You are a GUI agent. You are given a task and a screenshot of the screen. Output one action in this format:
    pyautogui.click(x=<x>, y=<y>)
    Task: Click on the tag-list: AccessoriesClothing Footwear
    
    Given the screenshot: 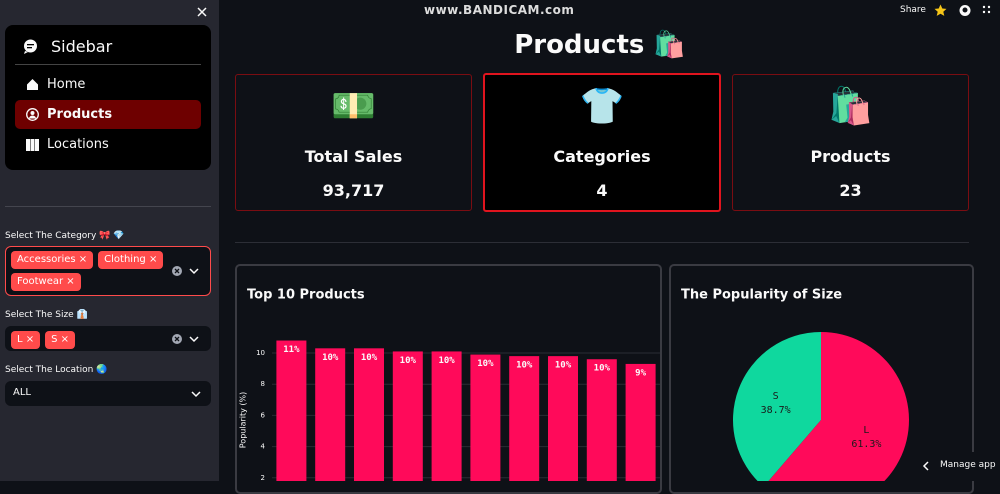 What is the action you would take?
    pyautogui.click(x=91, y=269)
    